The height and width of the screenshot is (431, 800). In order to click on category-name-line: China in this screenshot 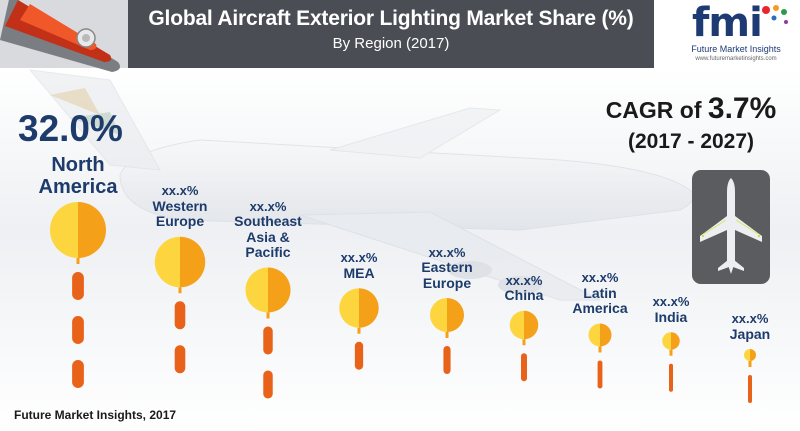, I will do `click(524, 295)`.